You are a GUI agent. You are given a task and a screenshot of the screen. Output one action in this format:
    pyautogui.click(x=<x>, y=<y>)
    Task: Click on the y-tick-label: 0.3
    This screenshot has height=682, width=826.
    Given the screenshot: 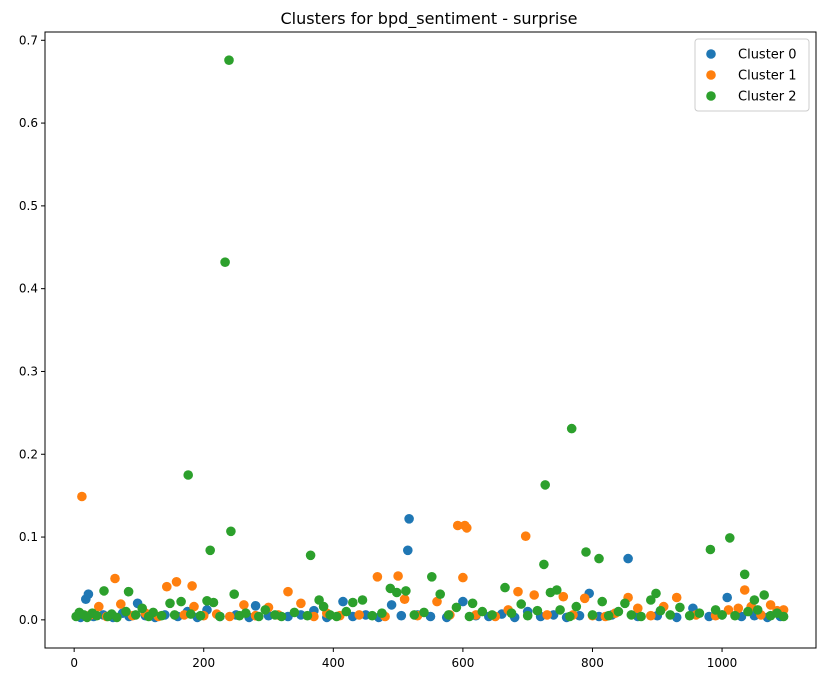 What is the action you would take?
    pyautogui.click(x=28, y=371)
    